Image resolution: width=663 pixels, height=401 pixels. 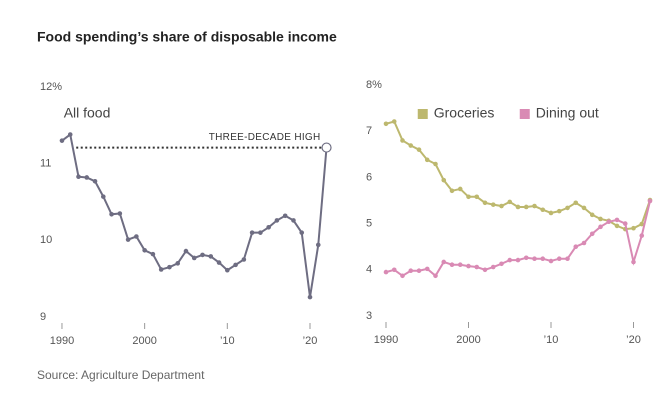 I want to click on legend-label: Dining out, so click(x=567, y=113).